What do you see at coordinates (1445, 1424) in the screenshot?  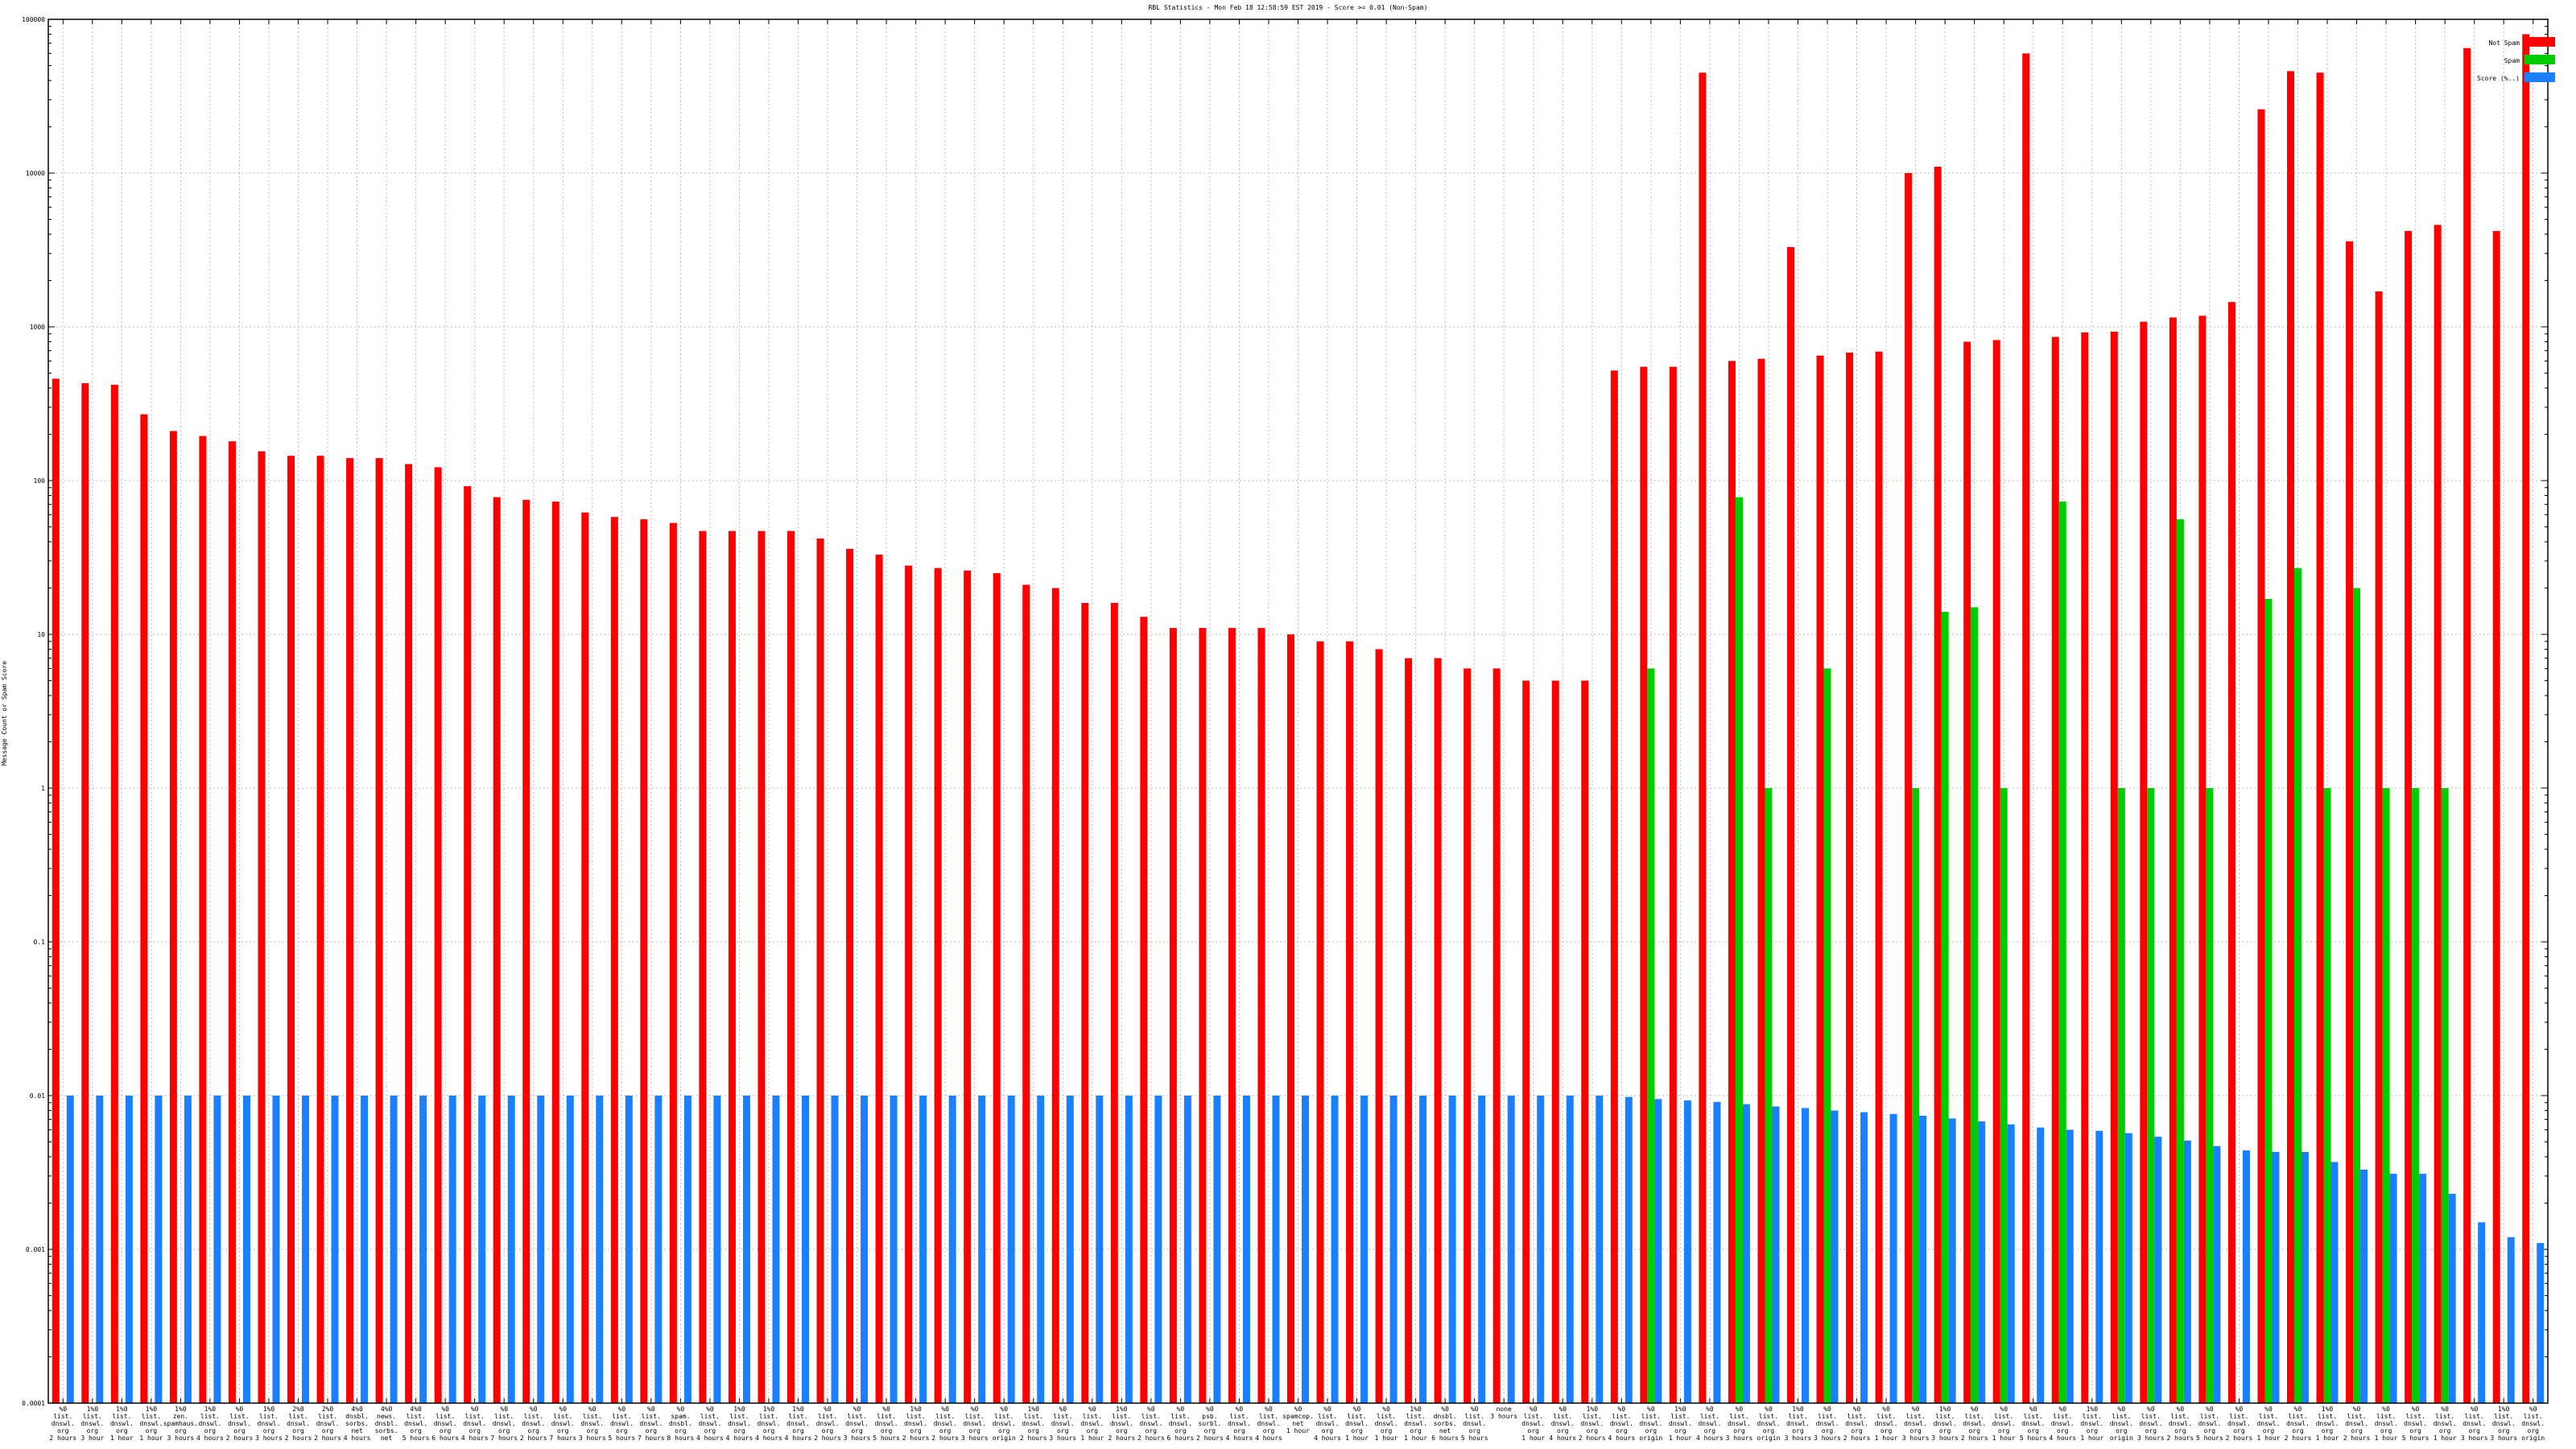 I see `x-category-label: %0 dnsbl. sorbs. net 6 hours` at bounding box center [1445, 1424].